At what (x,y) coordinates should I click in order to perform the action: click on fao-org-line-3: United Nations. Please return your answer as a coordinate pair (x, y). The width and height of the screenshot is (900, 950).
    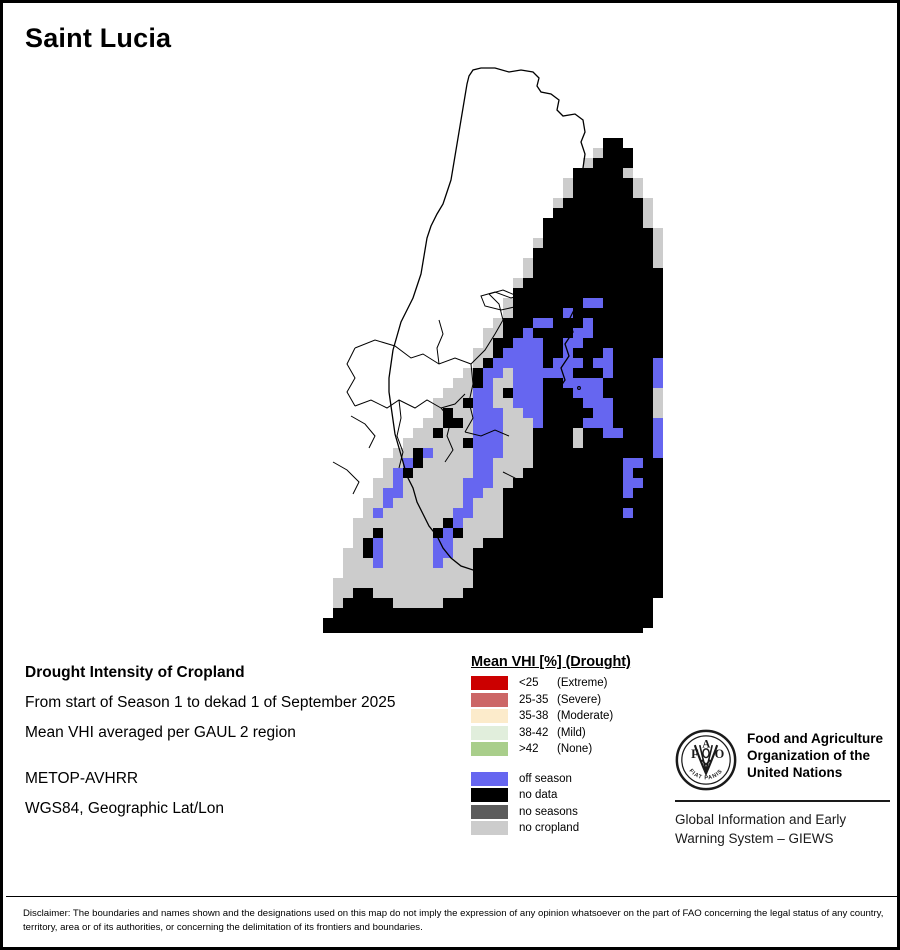
    Looking at the image, I should click on (795, 772).